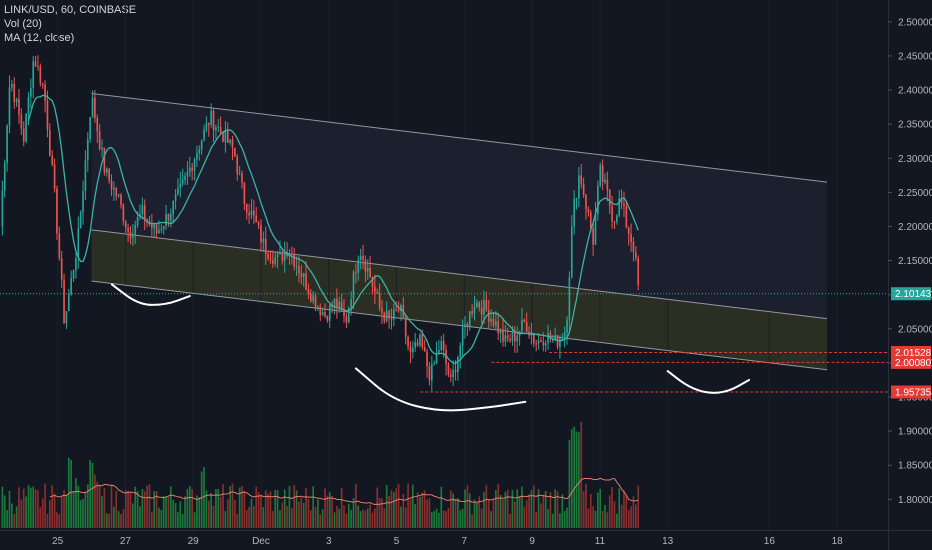  Describe the element at coordinates (39, 38) in the screenshot. I see `legend-moving-average: MA (12, close)` at that location.